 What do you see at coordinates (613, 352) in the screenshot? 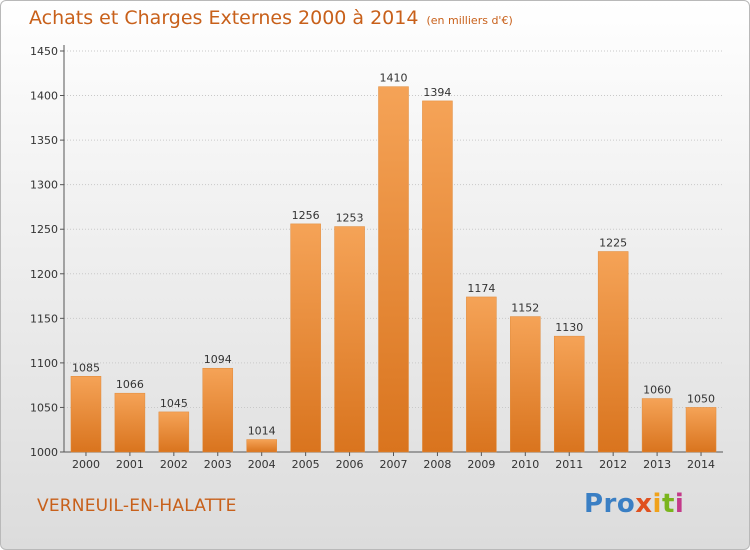
I see `bar-2012` at bounding box center [613, 352].